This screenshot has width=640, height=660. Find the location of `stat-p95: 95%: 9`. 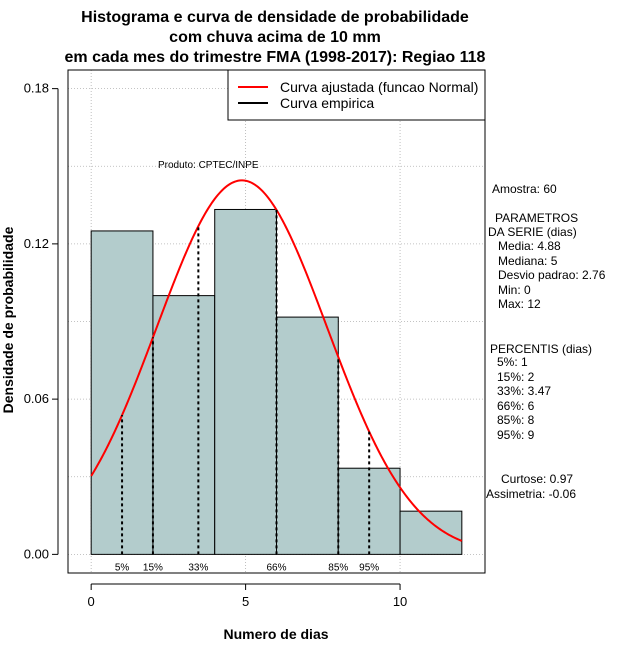

stat-p95: 95%: 9 is located at coordinates (516, 435).